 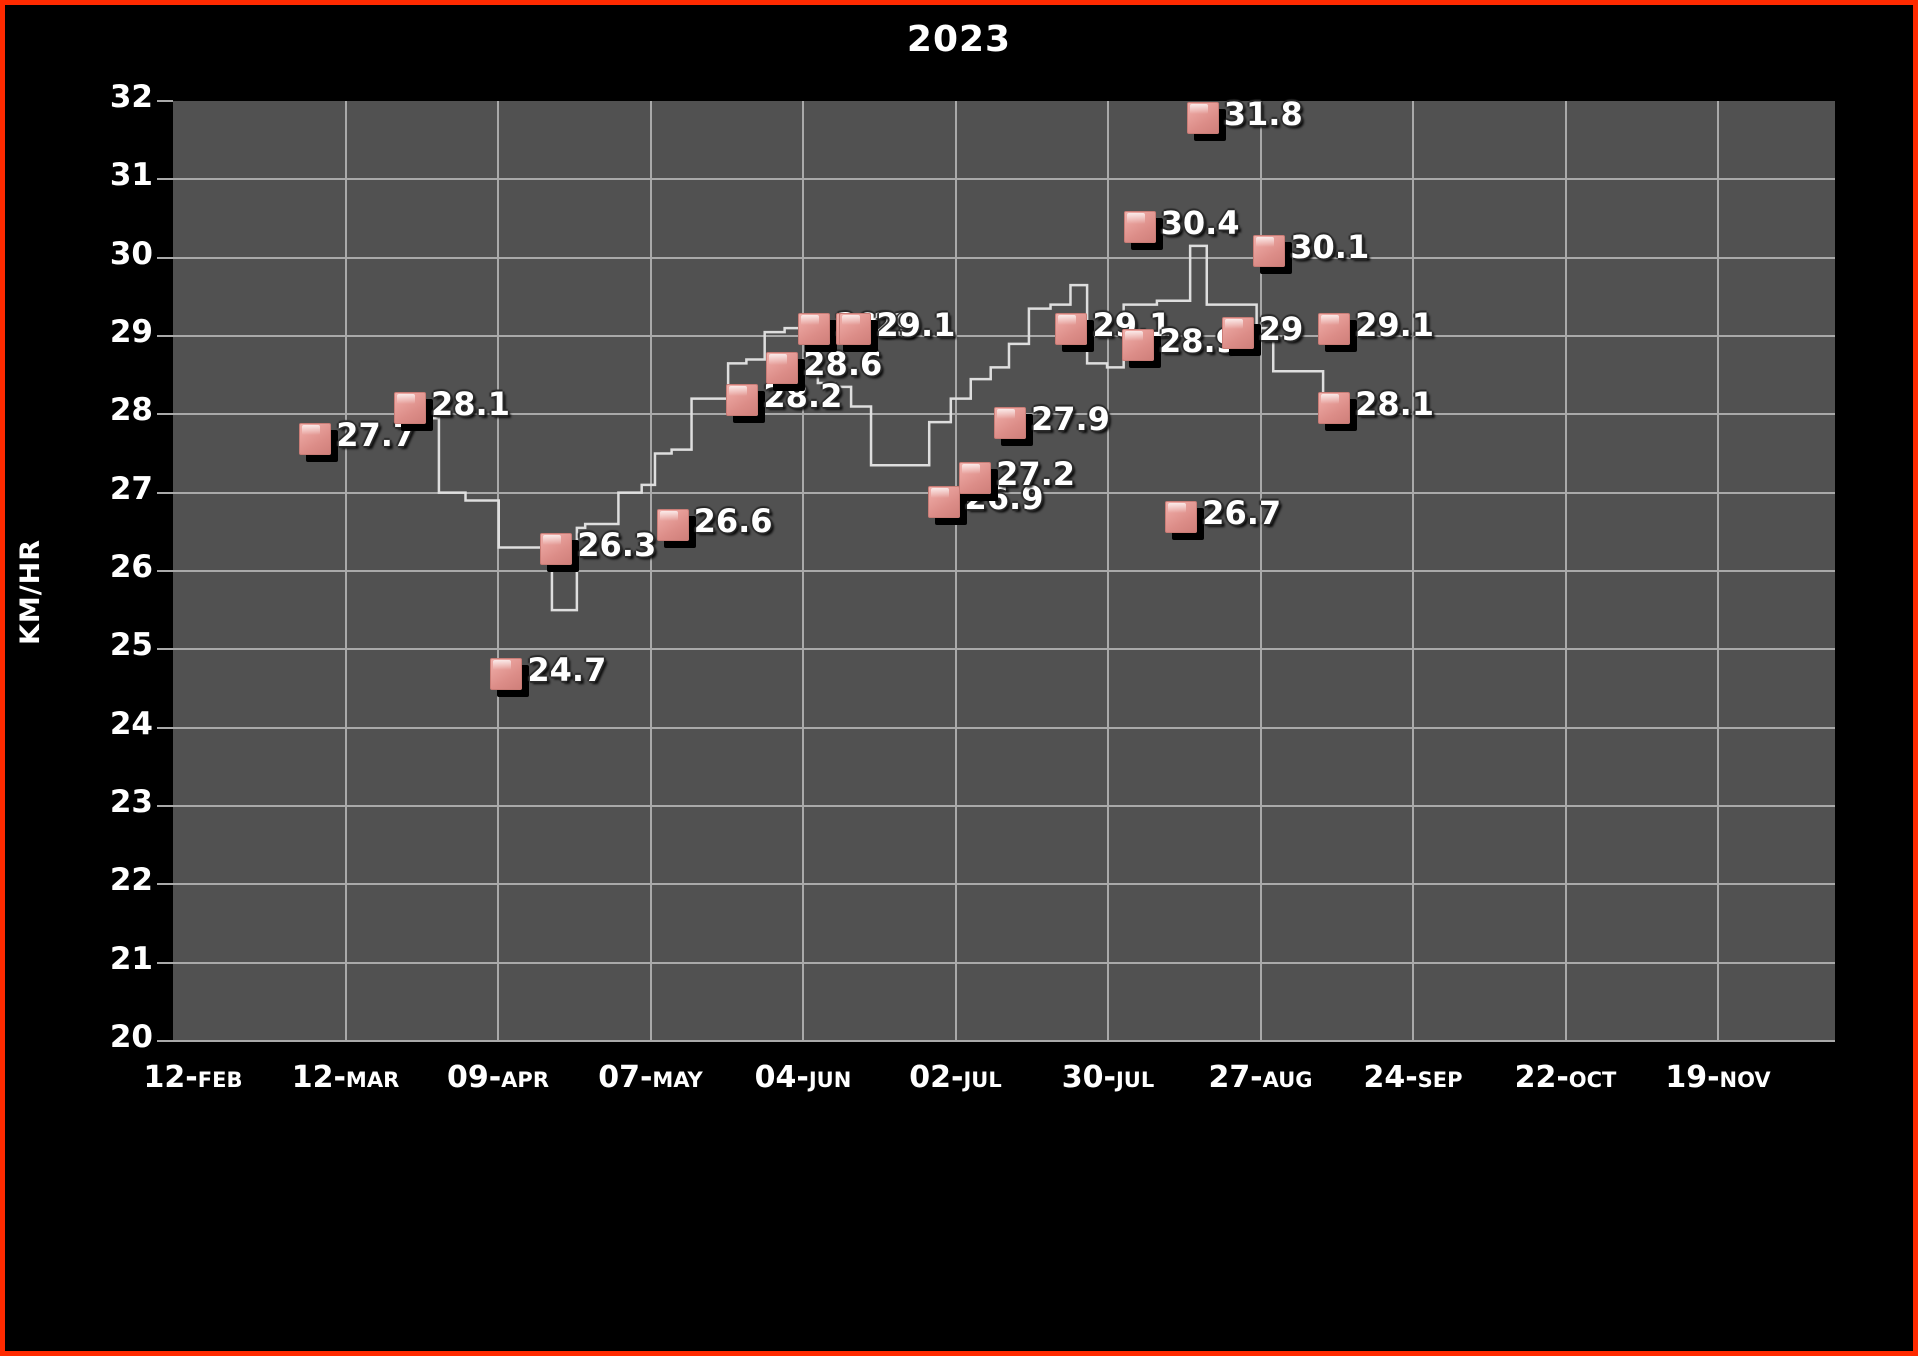 I want to click on x-axis-tick-label: 12-Mar, so click(x=345, y=1077).